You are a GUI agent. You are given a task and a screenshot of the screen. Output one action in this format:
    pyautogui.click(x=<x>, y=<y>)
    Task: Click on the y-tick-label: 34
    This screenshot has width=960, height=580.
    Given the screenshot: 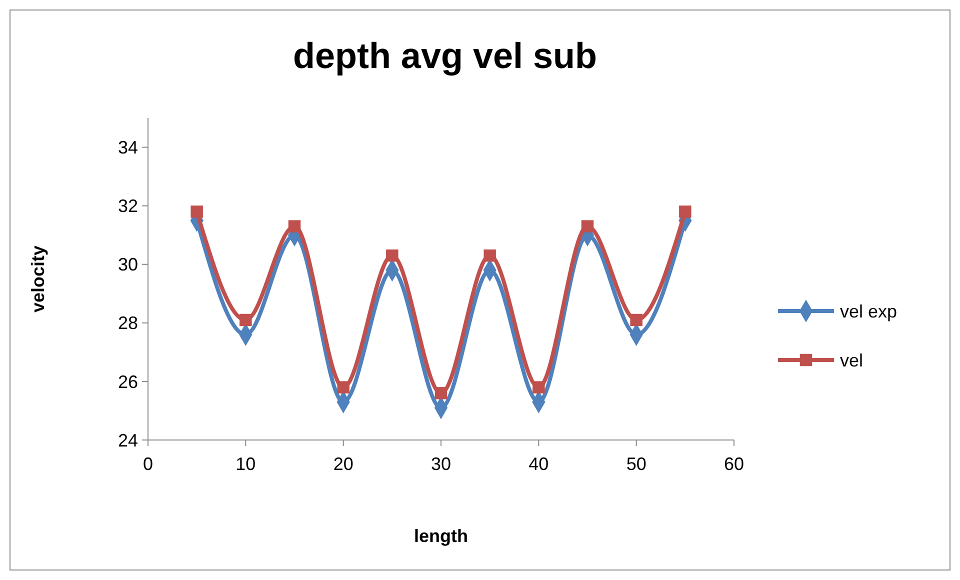 What is the action you would take?
    pyautogui.click(x=128, y=148)
    